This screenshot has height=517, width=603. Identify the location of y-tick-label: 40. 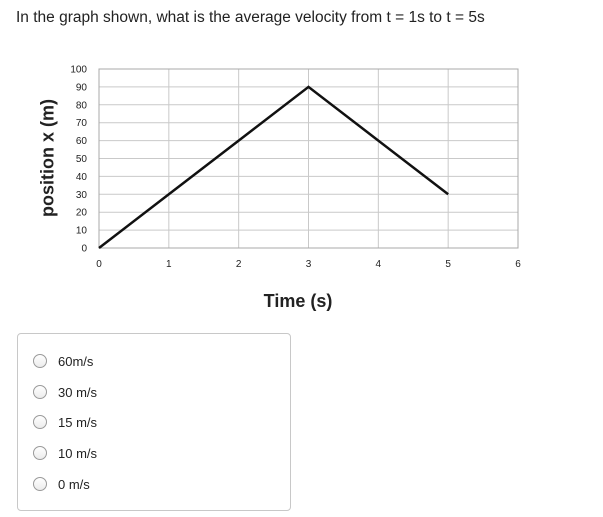
(82, 177).